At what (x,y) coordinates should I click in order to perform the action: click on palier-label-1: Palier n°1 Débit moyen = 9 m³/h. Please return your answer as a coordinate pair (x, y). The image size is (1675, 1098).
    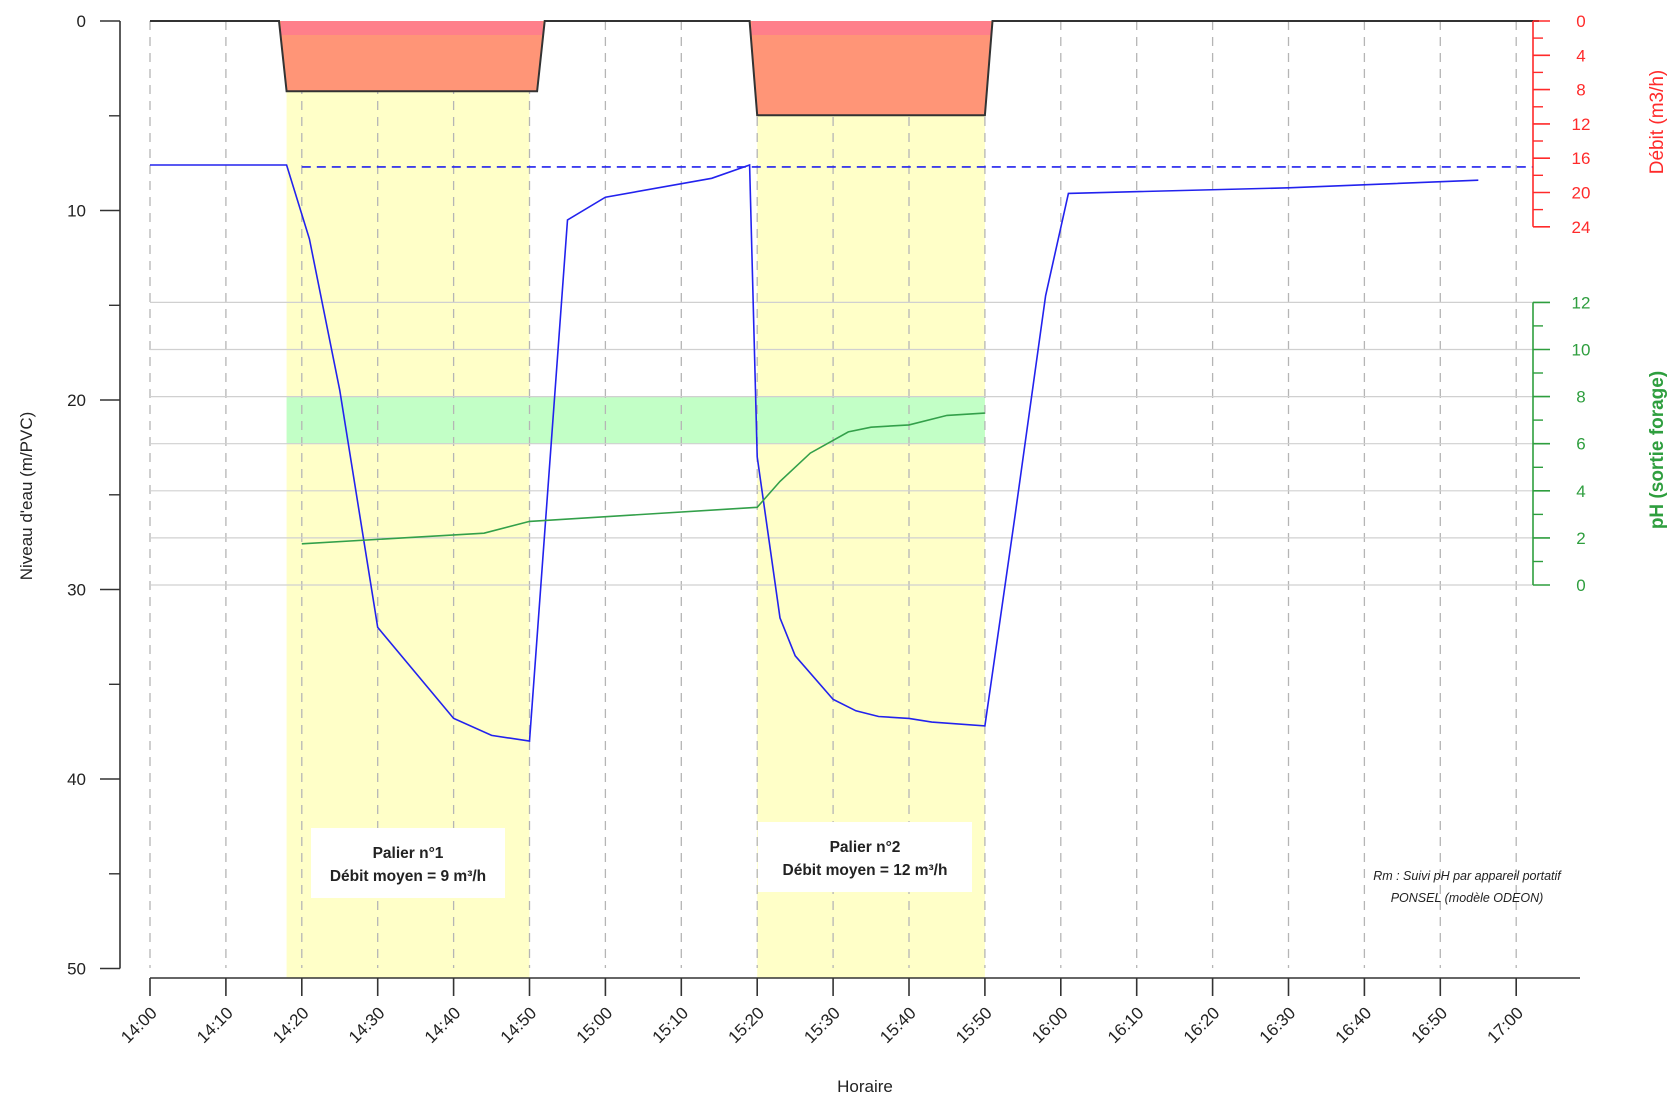
    Looking at the image, I should click on (408, 863).